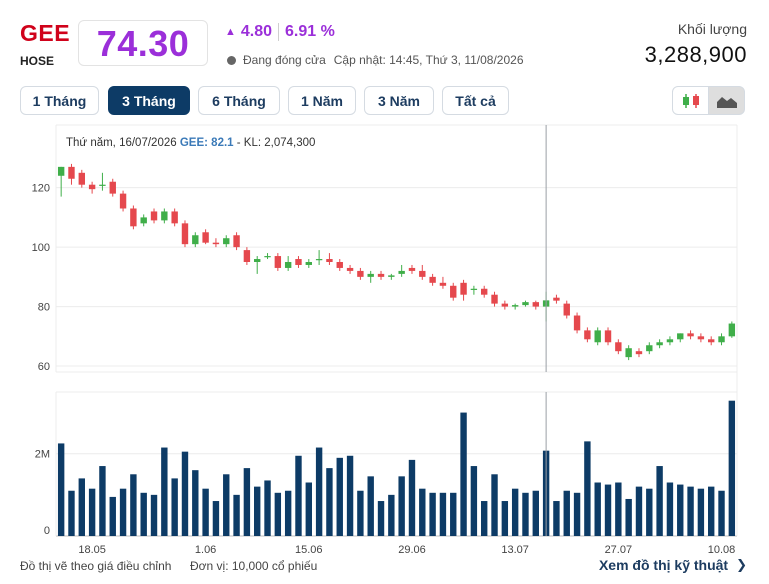  What do you see at coordinates (47, 531) in the screenshot?
I see `volume-tick-label: 0` at bounding box center [47, 531].